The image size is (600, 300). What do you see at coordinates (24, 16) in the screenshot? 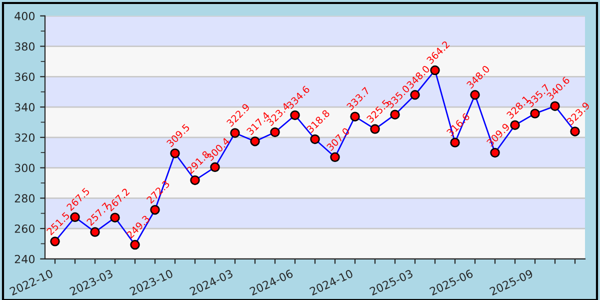
I see `y-tick-label: 400` at bounding box center [24, 16].